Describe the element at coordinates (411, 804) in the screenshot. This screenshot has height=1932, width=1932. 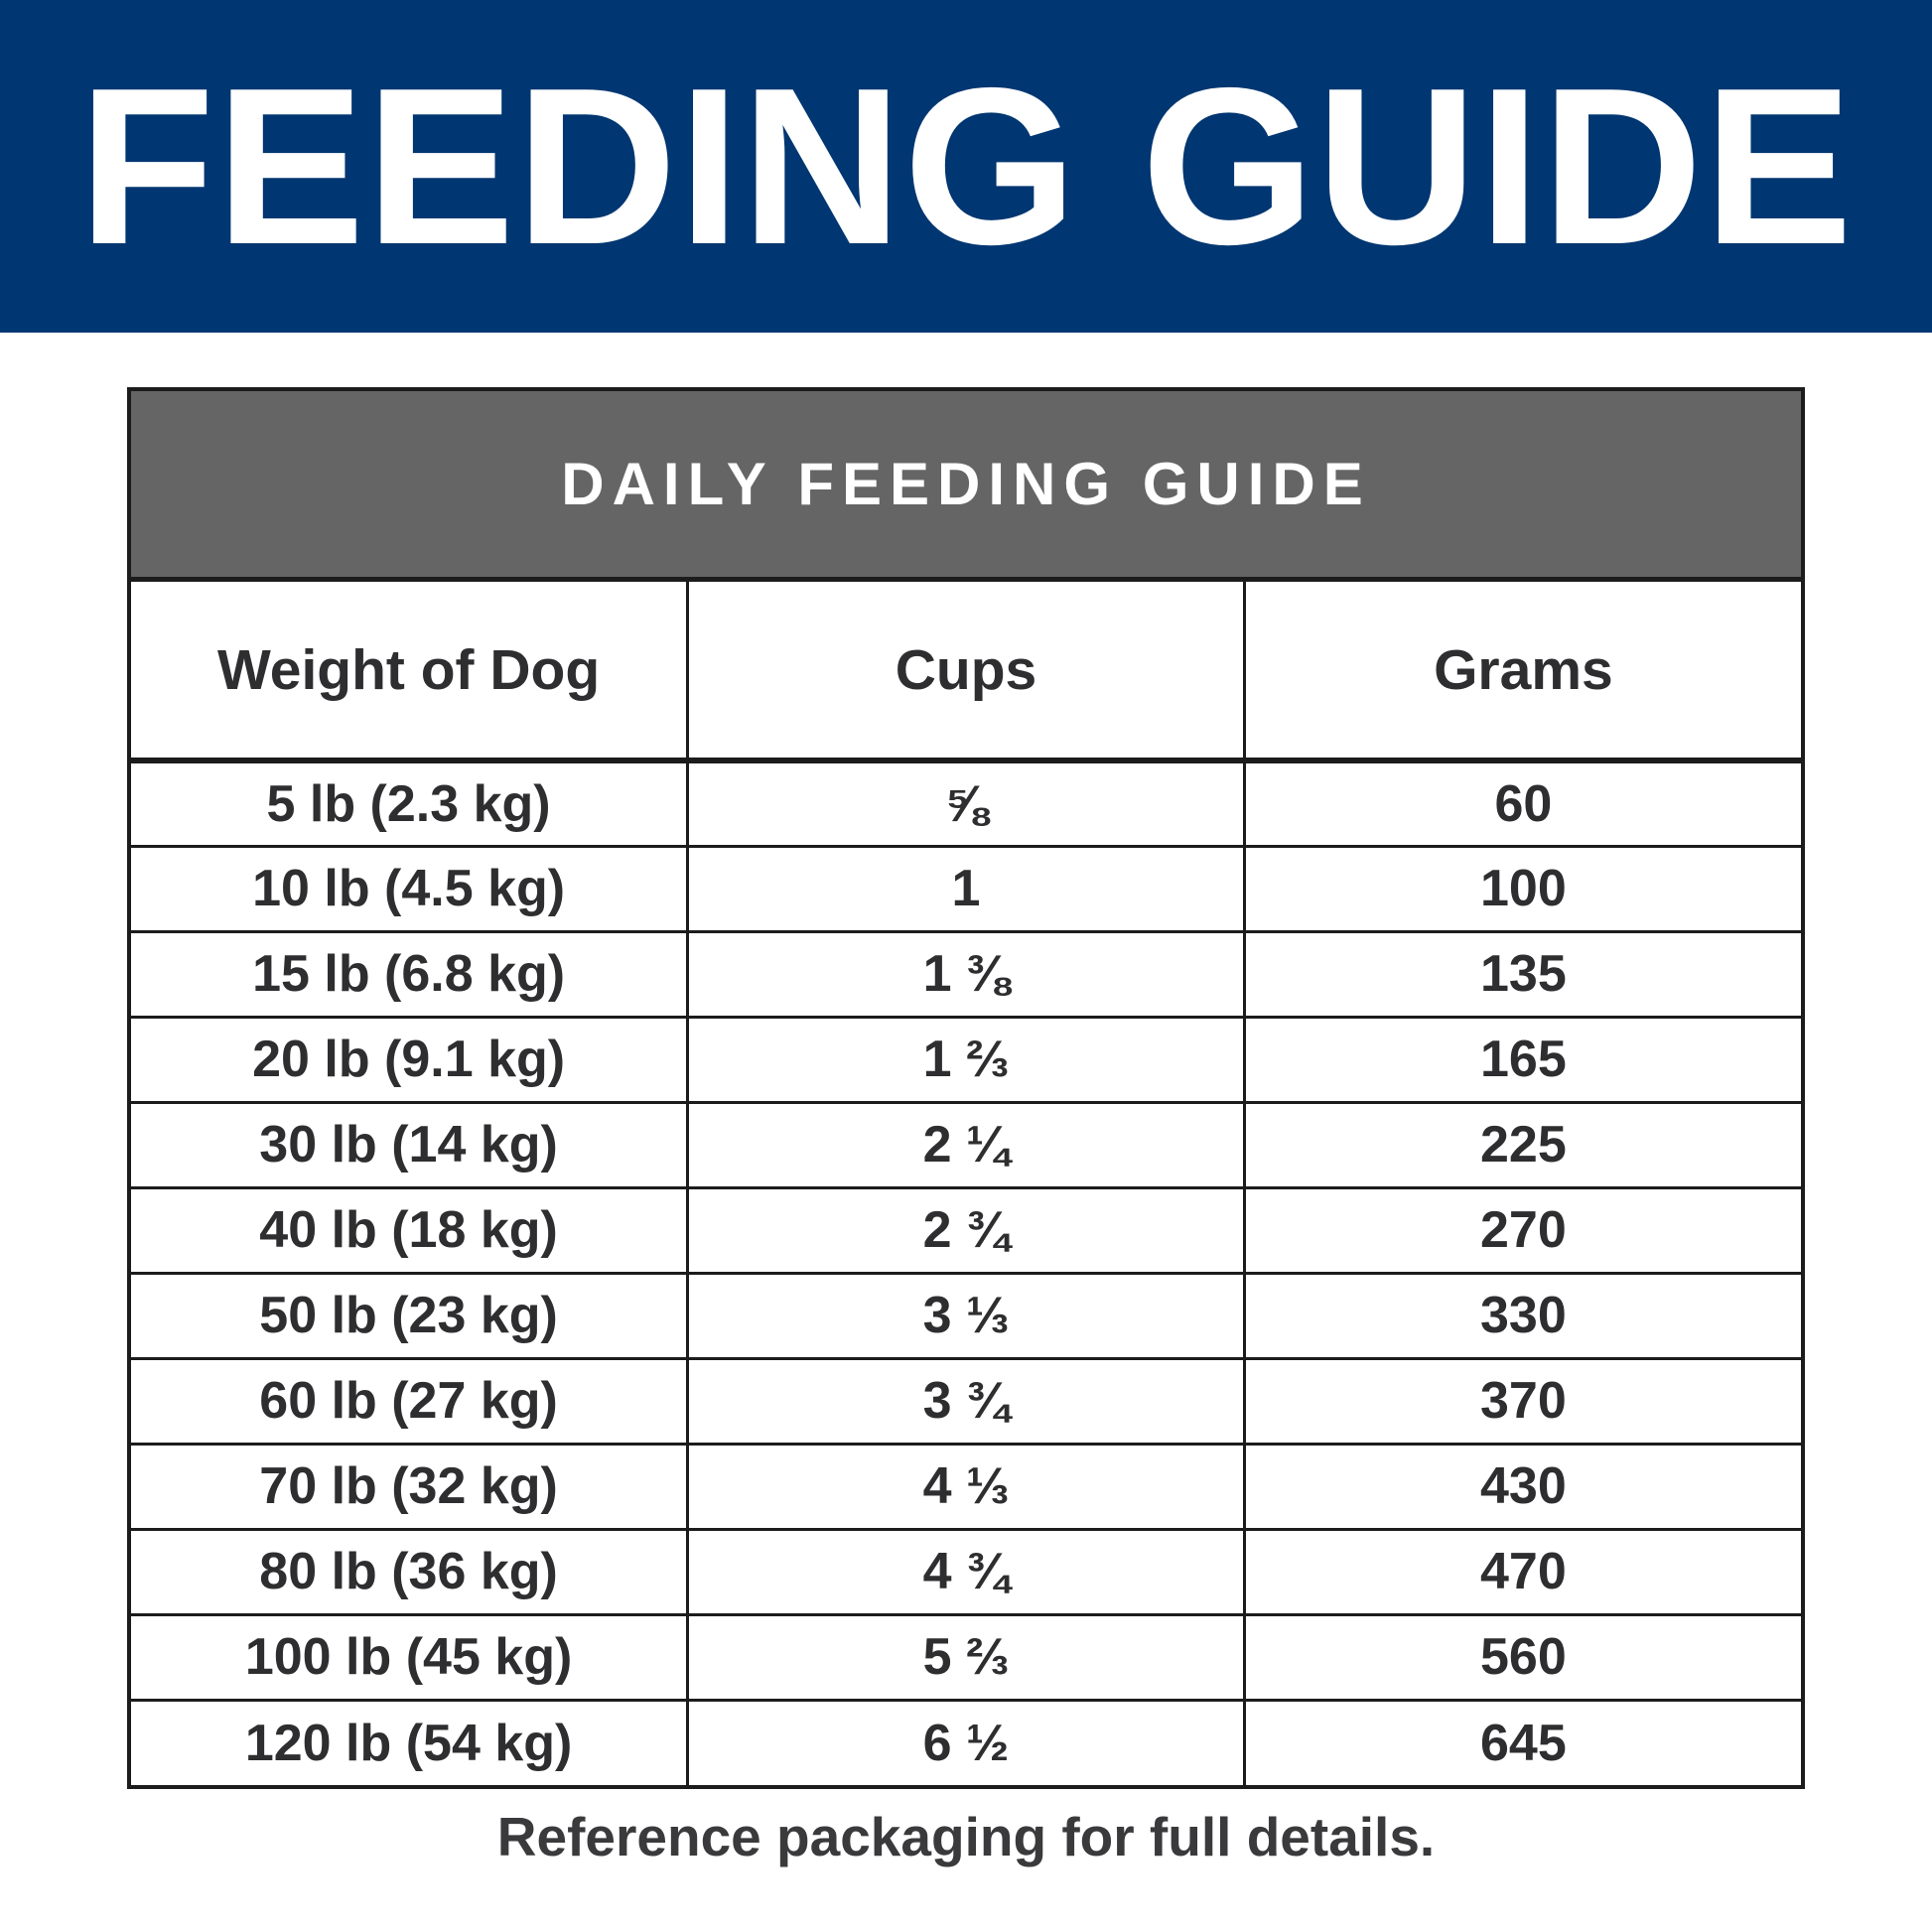
I see `weight-cell: 5 lb (2.3 kg)` at that location.